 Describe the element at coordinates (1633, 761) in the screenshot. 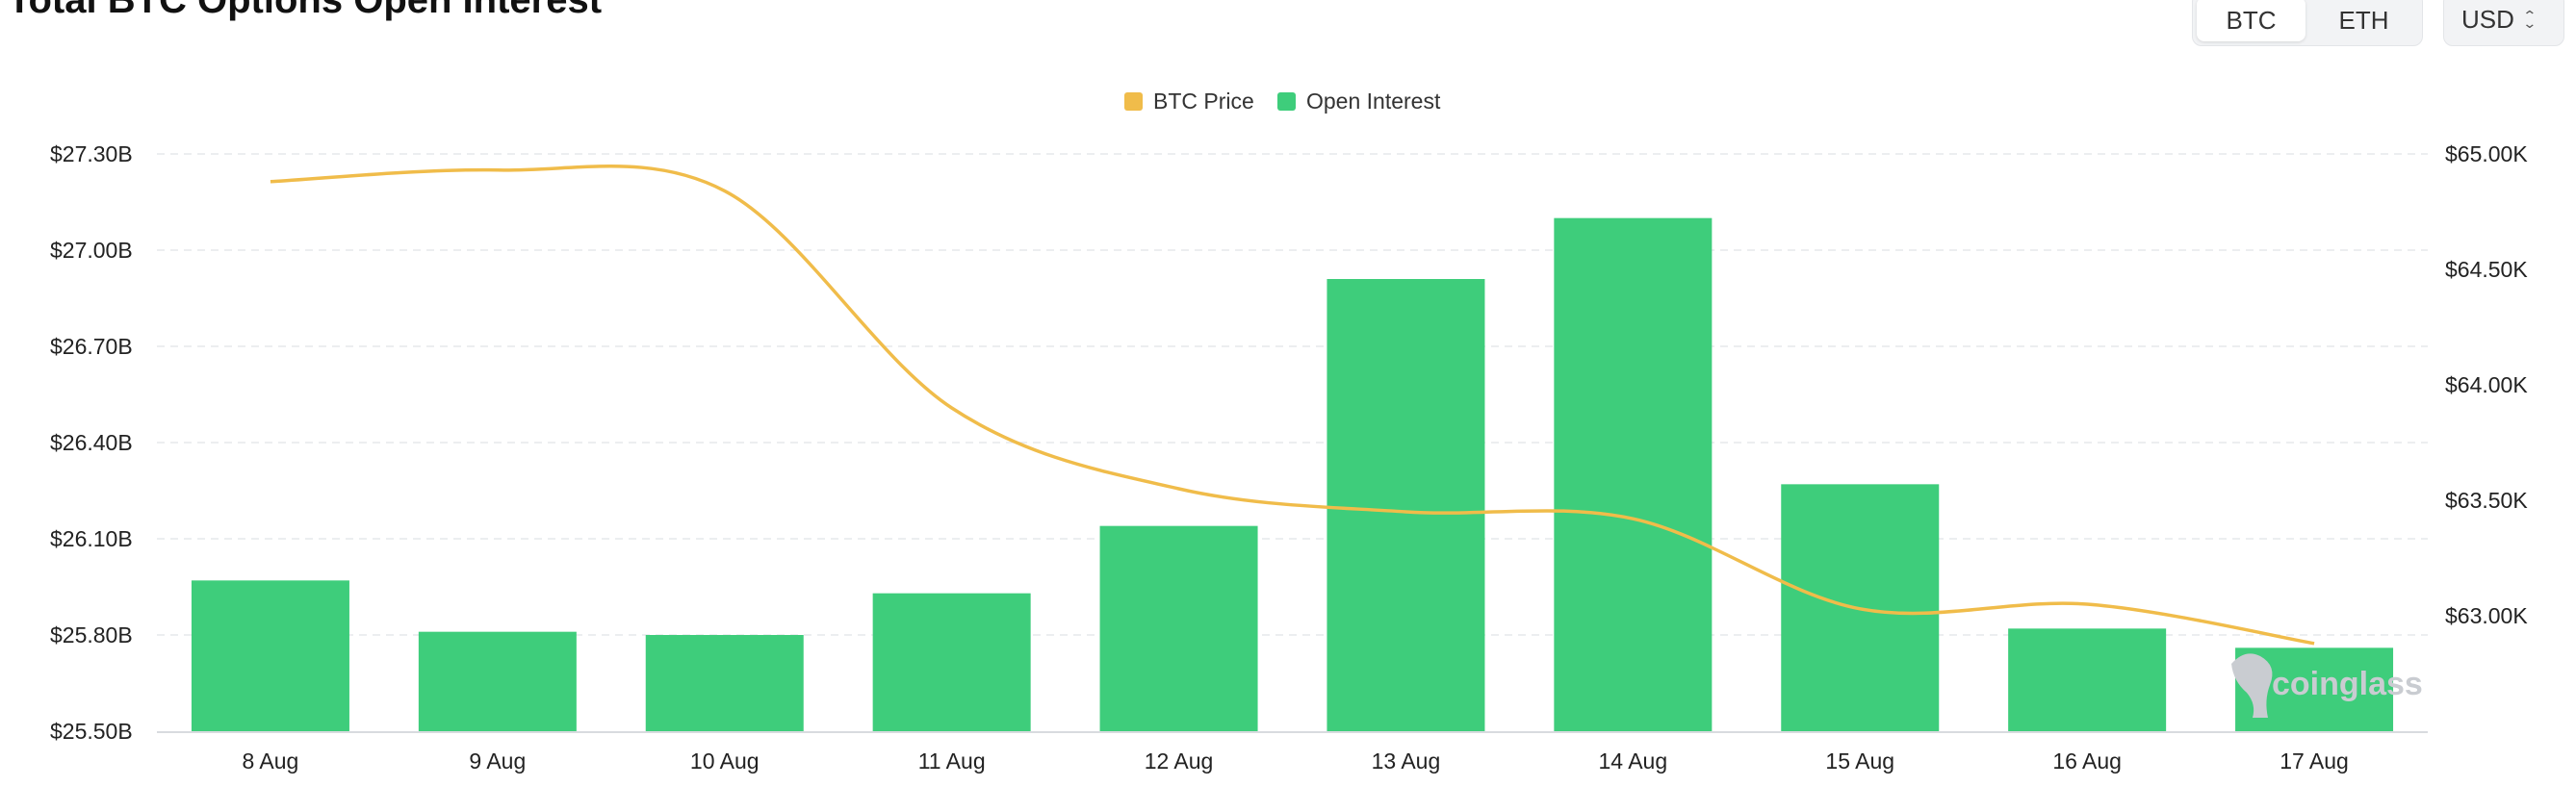

I see `x-axis-tick-label: 14 Aug` at that location.